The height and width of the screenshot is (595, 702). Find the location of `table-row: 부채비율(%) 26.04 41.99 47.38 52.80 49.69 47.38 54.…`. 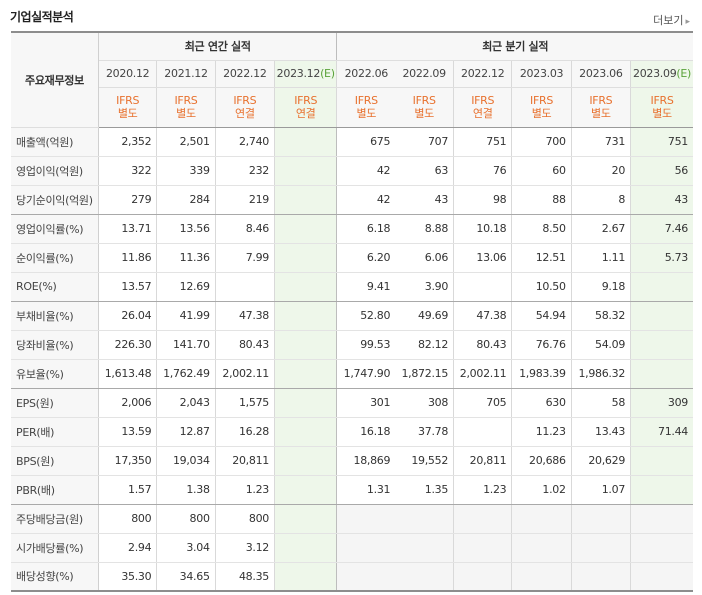

table-row: 부채비율(%) 26.04 41.99 47.38 52.80 49.69 47.38 54.… is located at coordinates (352, 316).